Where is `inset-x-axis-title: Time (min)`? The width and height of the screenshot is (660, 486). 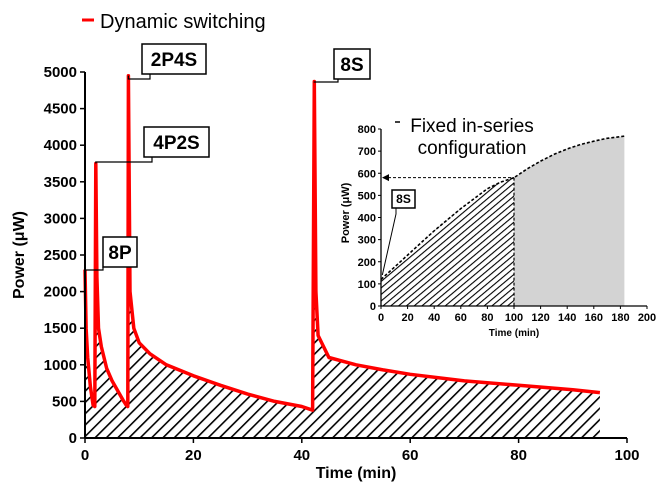
inset-x-axis-title: Time (min) is located at coordinates (514, 333).